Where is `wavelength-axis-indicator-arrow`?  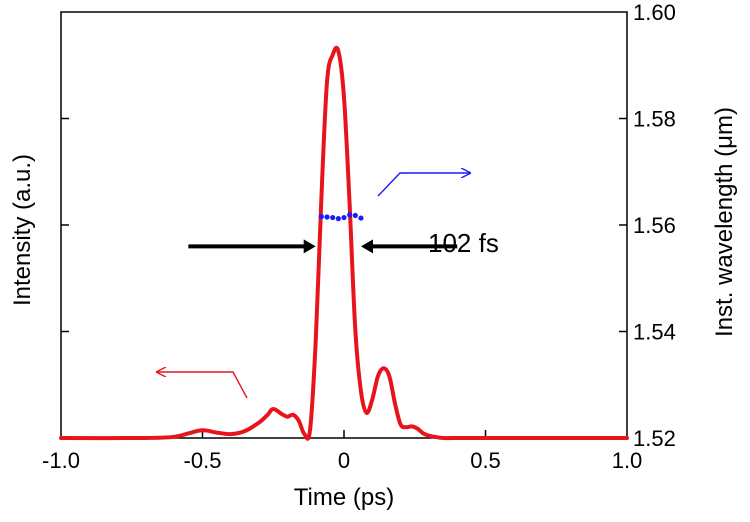
wavelength-axis-indicator-arrow is located at coordinates (423, 185).